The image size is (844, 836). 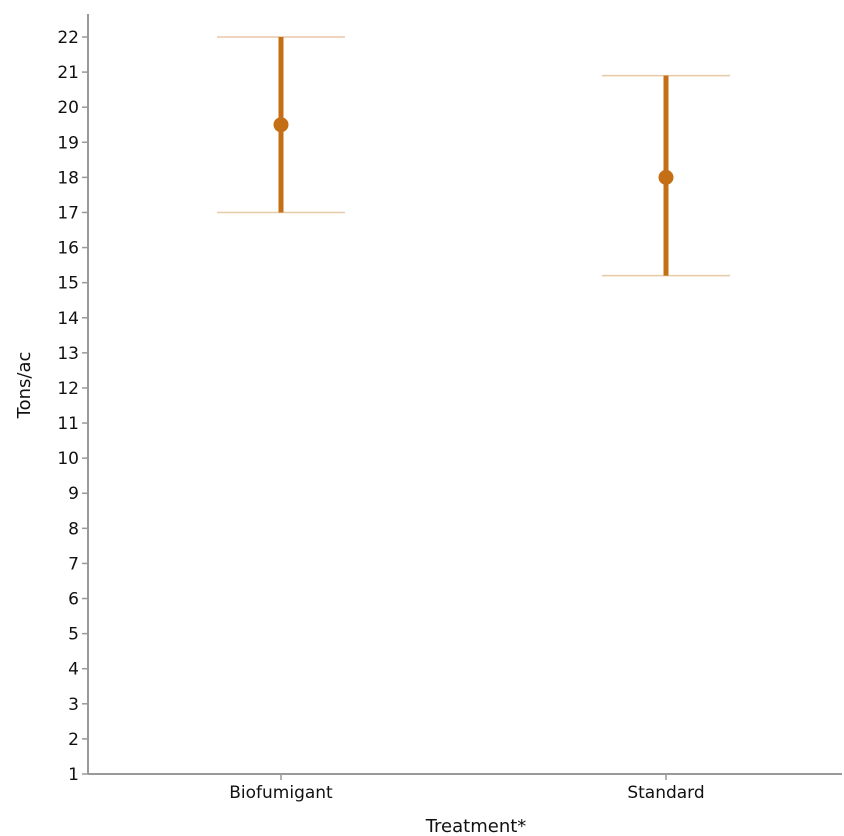 What do you see at coordinates (68, 73) in the screenshot?
I see `y-tick-label: 21` at bounding box center [68, 73].